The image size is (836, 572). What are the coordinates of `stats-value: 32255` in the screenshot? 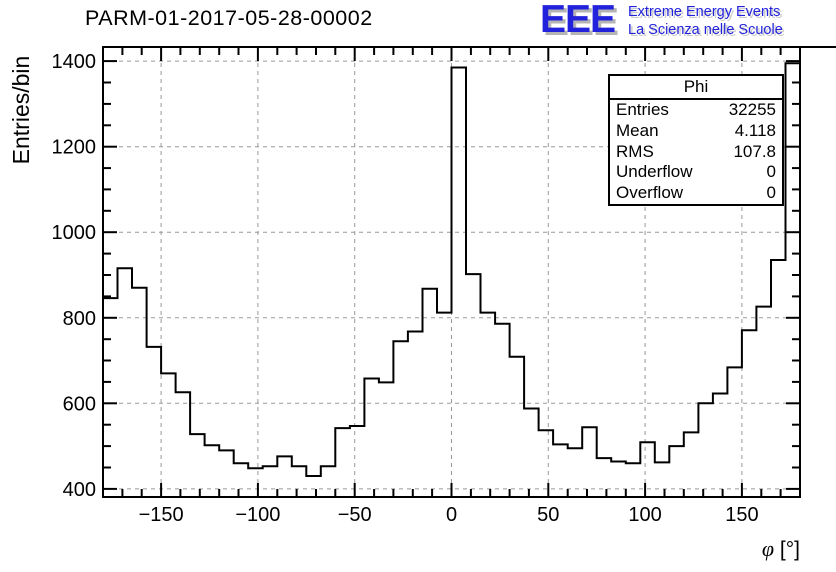 It's located at (752, 109).